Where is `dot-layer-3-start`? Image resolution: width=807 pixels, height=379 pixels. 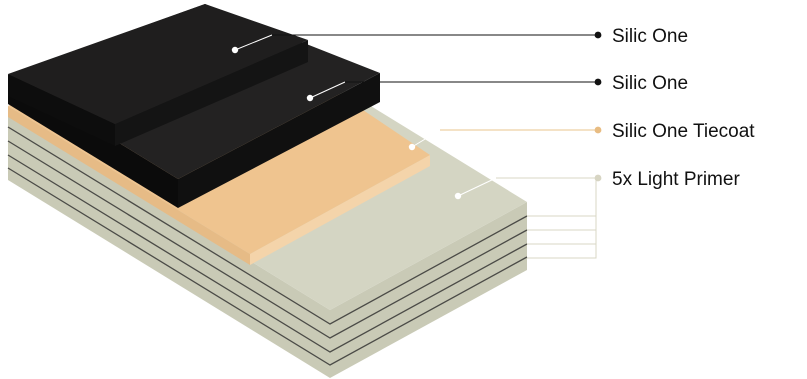
dot-layer-3-start is located at coordinates (412, 147).